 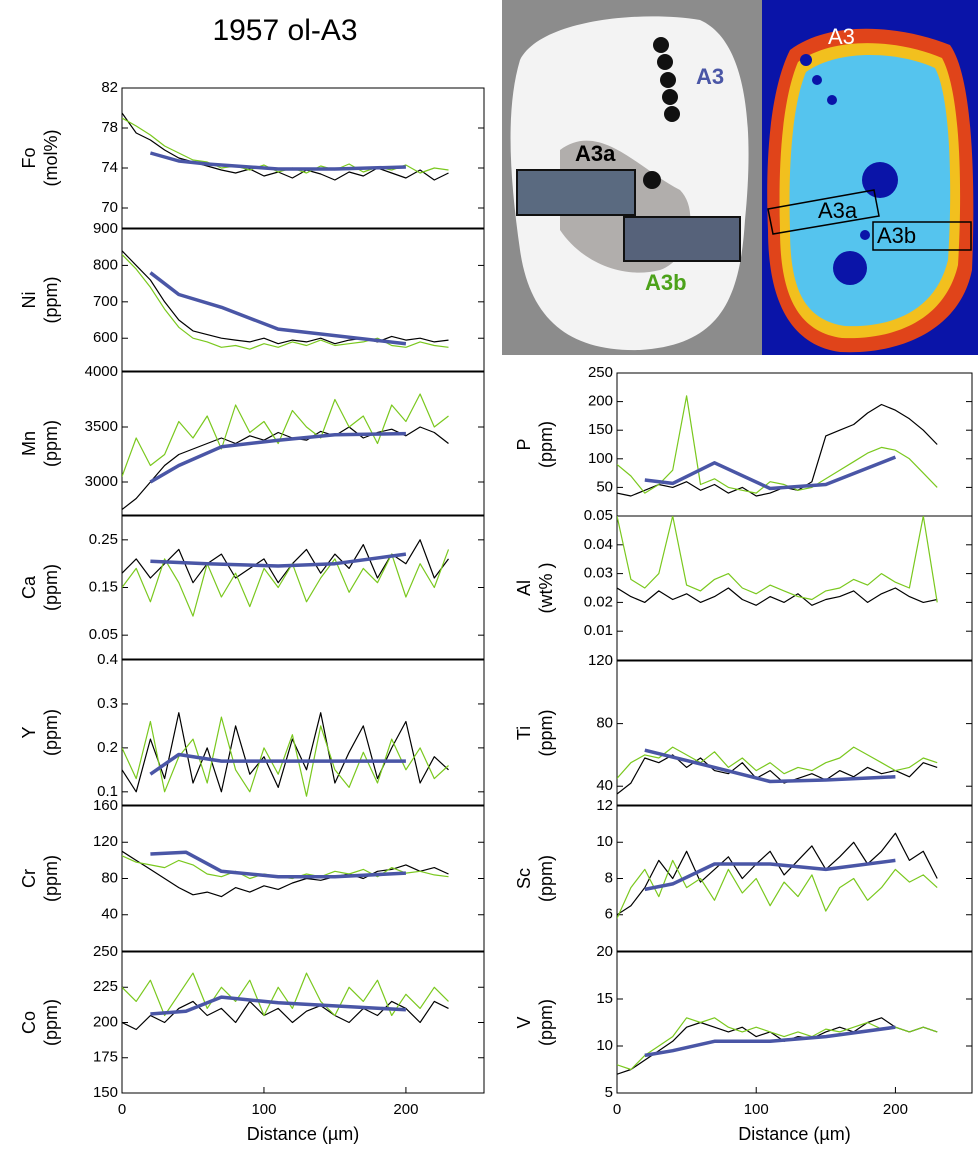 I want to click on map: A3 A3a A3b, so click(x=870, y=177).